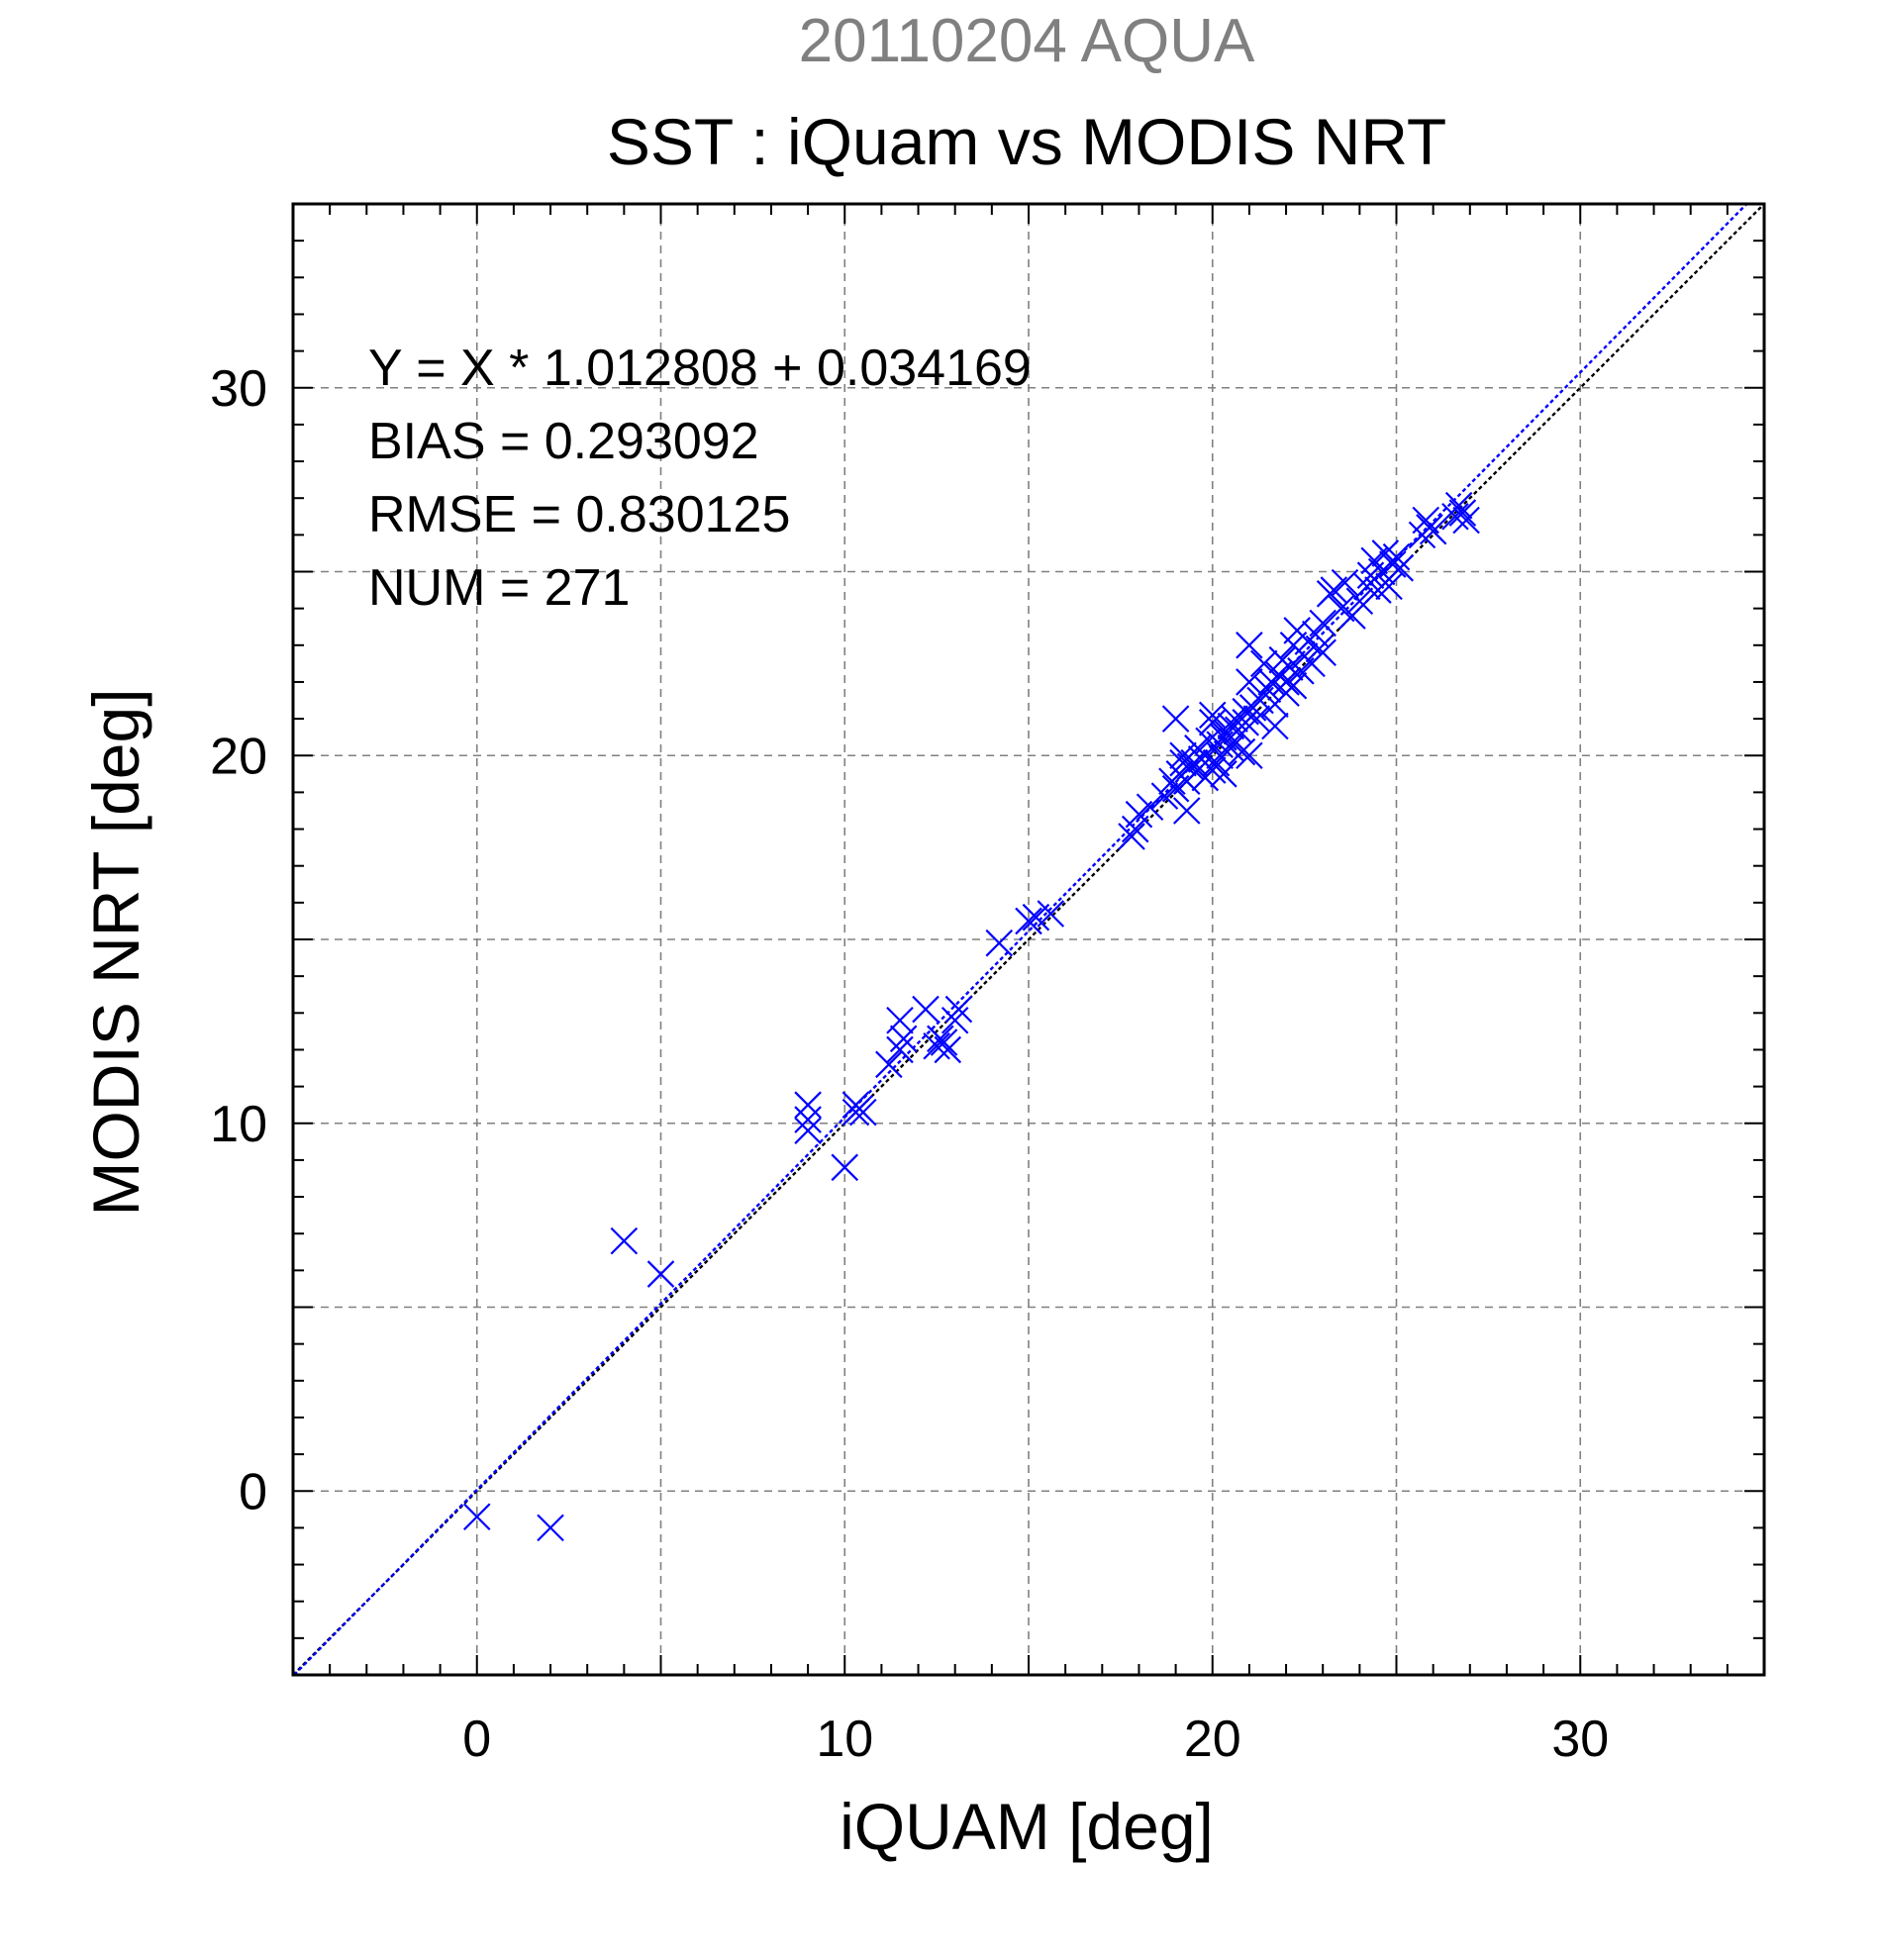 The height and width of the screenshot is (1960, 1881). What do you see at coordinates (1027, 1826) in the screenshot?
I see `x-axis-label: iQUAM [deg]` at bounding box center [1027, 1826].